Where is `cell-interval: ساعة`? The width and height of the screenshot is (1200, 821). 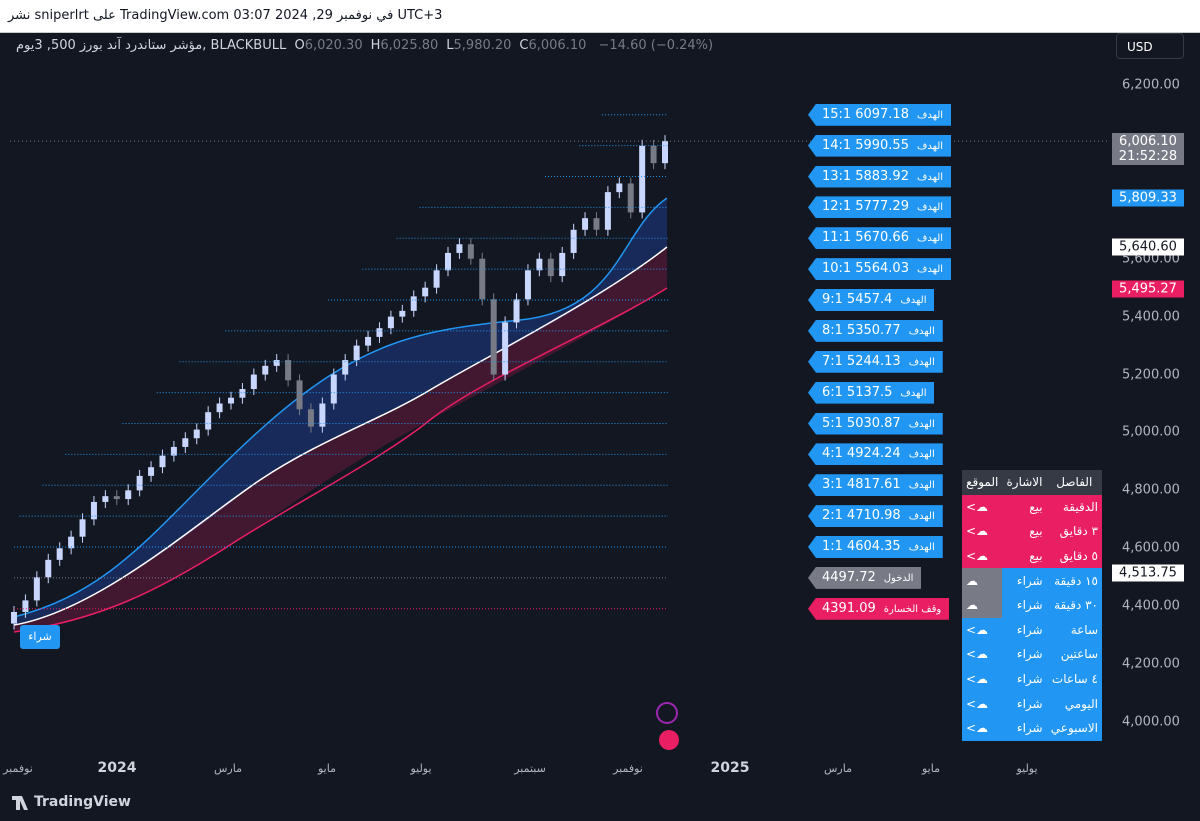 cell-interval: ساعة is located at coordinates (1074, 630).